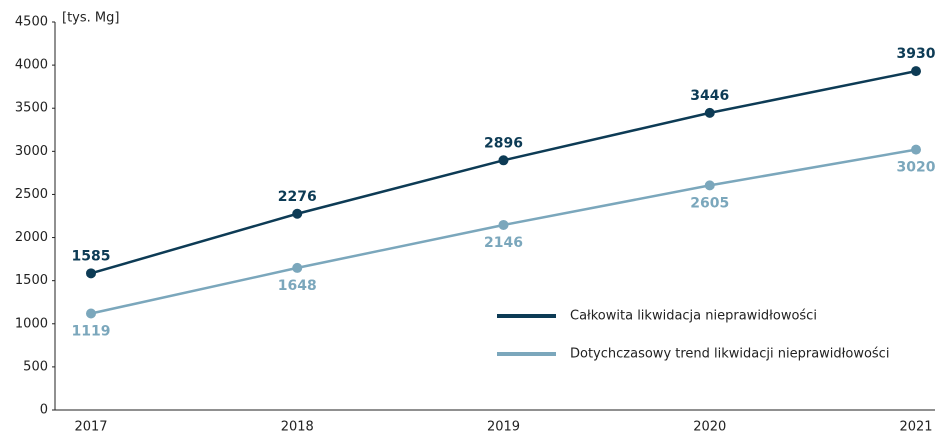 This screenshot has width=936, height=435. Describe the element at coordinates (31, 194) in the screenshot. I see `y-tick-label: 2500` at that location.